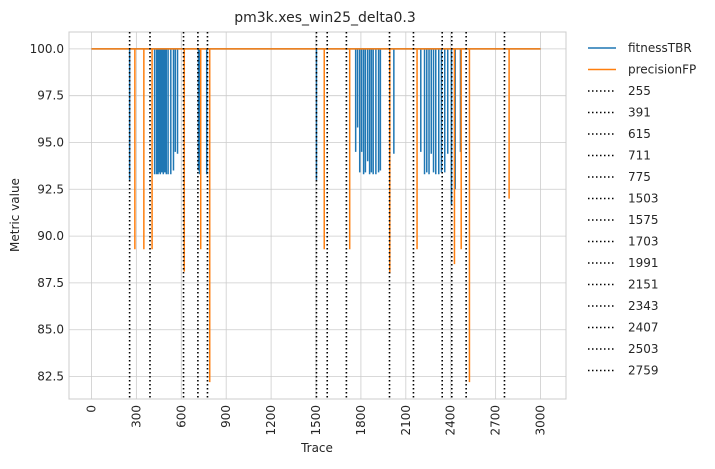  I want to click on y-axis-label: Metric value, so click(15, 215).